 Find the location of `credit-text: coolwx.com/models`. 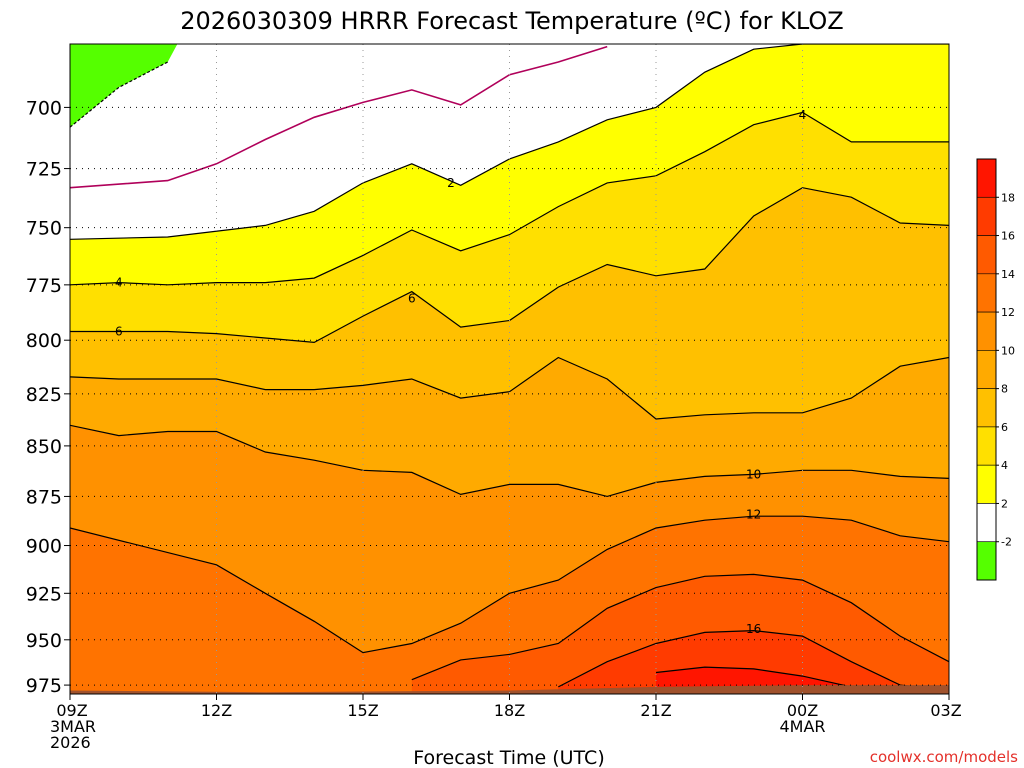

credit-text: coolwx.com/models is located at coordinates (944, 757).